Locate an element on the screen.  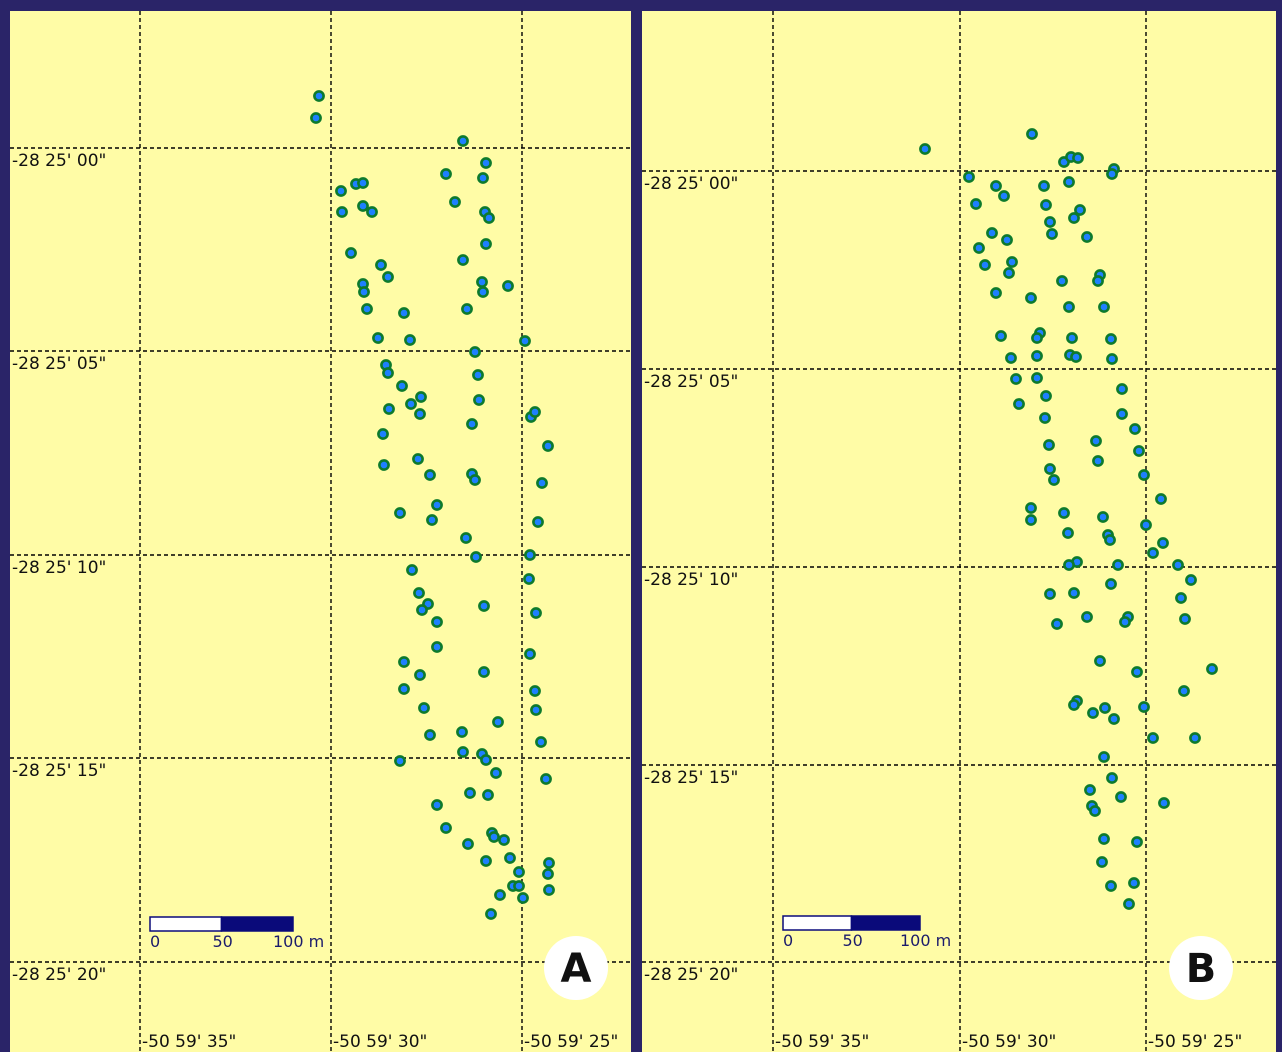
scale-bar-label: 50 is located at coordinates (223, 941).